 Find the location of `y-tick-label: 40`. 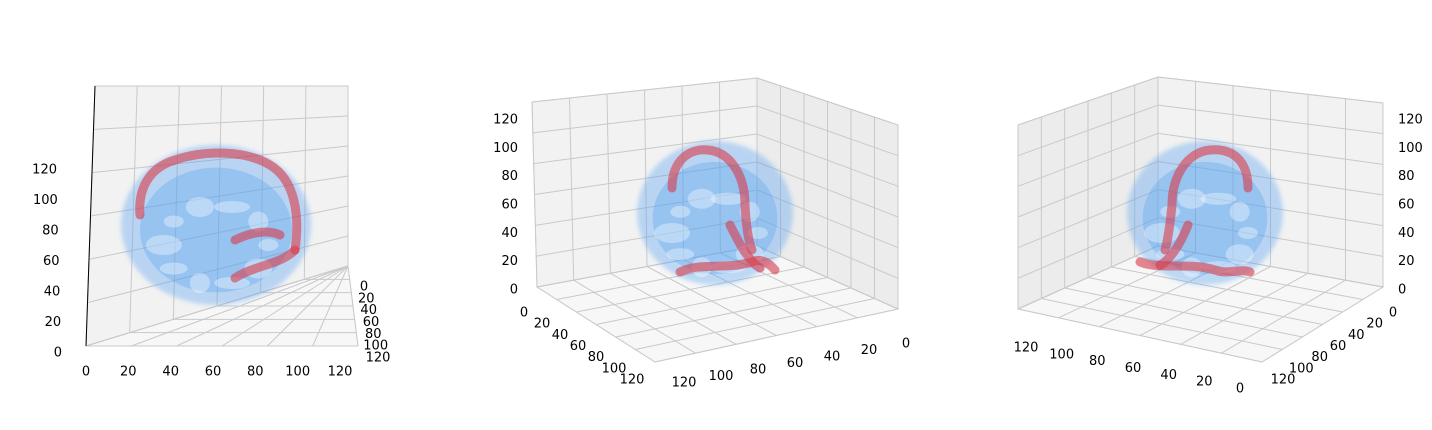

y-tick-label: 40 is located at coordinates (1356, 335).